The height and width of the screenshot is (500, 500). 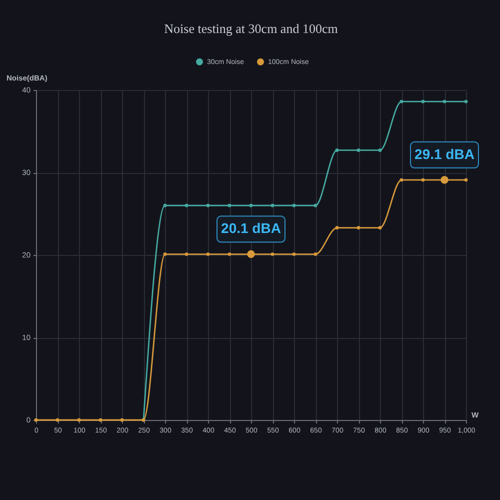 What do you see at coordinates (251, 28) in the screenshot?
I see `chart-title: Noise testing at 30cm and 100cm` at bounding box center [251, 28].